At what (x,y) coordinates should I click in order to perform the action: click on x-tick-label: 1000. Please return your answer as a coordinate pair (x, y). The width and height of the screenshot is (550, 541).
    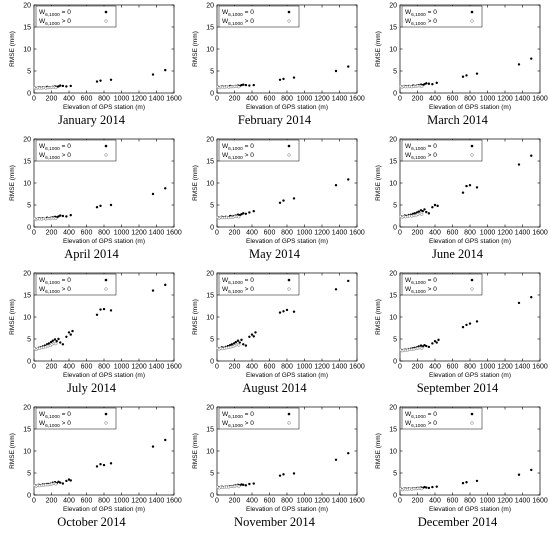
    Looking at the image, I should click on (305, 501).